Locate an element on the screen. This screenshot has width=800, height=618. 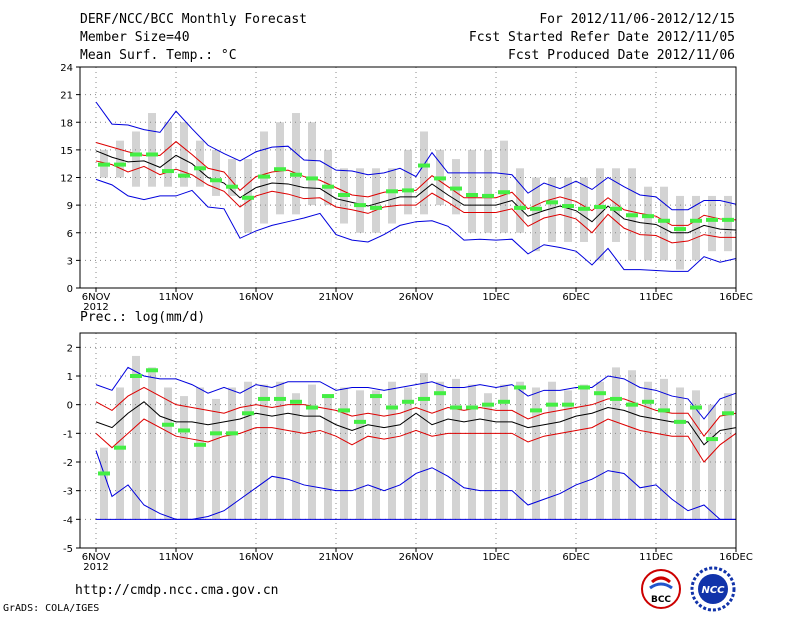
y-tick-label: 21 is located at coordinates (66, 96).